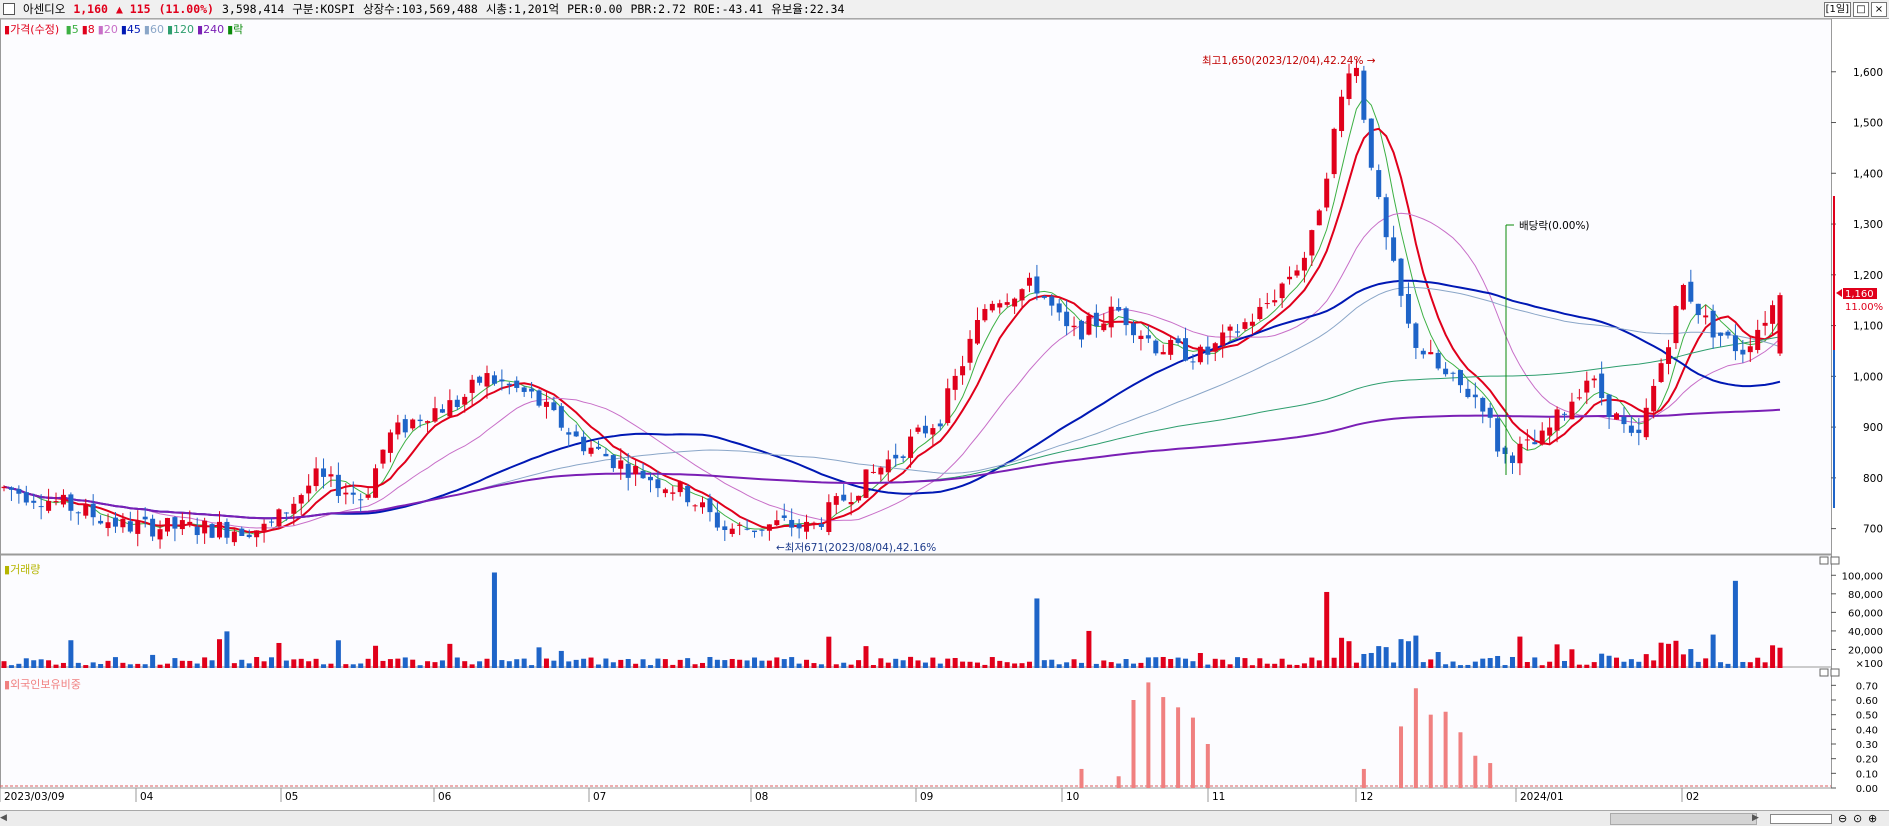  I want to click on zoom-slider, so click(1801, 819).